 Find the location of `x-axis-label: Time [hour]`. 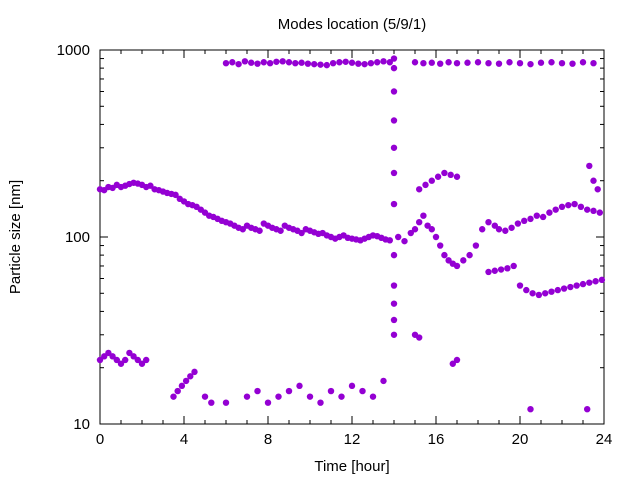

x-axis-label: Time [hour] is located at coordinates (351, 466).